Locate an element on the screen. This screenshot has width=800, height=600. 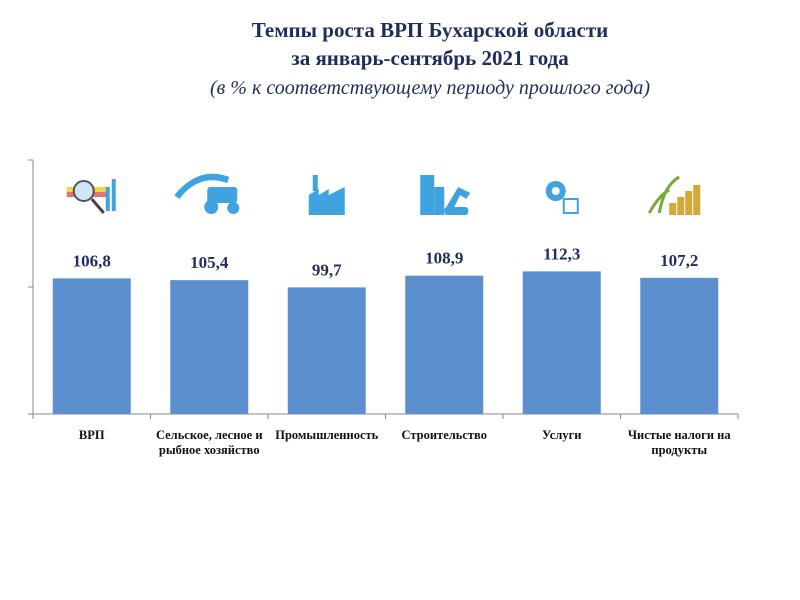
category-label: продукты is located at coordinates (679, 450).